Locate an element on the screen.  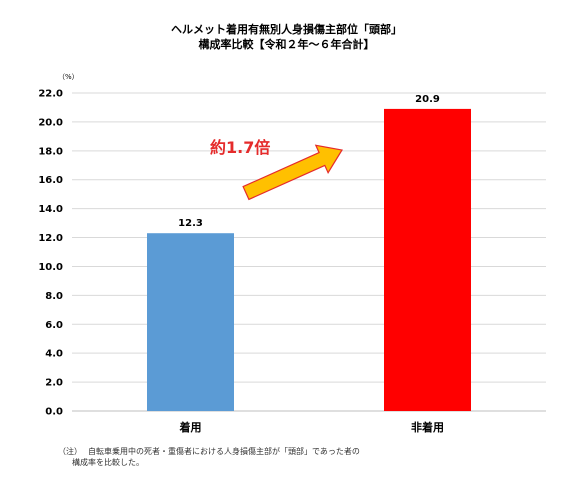
y-tick-label: 20.0 is located at coordinates (50, 122).